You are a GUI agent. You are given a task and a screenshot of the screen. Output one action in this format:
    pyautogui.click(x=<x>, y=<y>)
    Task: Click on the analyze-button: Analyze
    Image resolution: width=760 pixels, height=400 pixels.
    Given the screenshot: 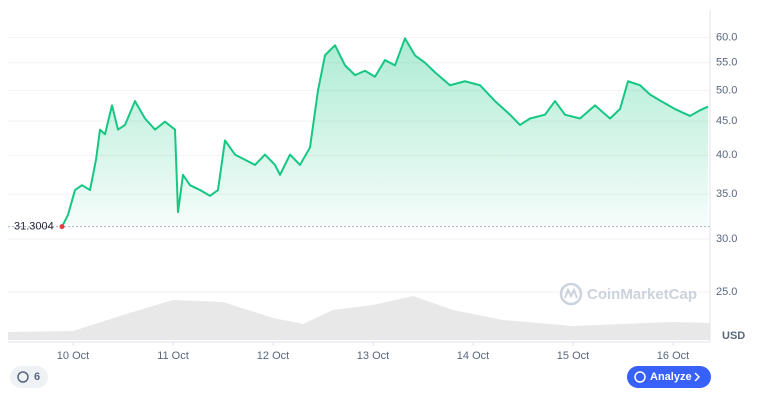 What is the action you would take?
    pyautogui.click(x=669, y=377)
    